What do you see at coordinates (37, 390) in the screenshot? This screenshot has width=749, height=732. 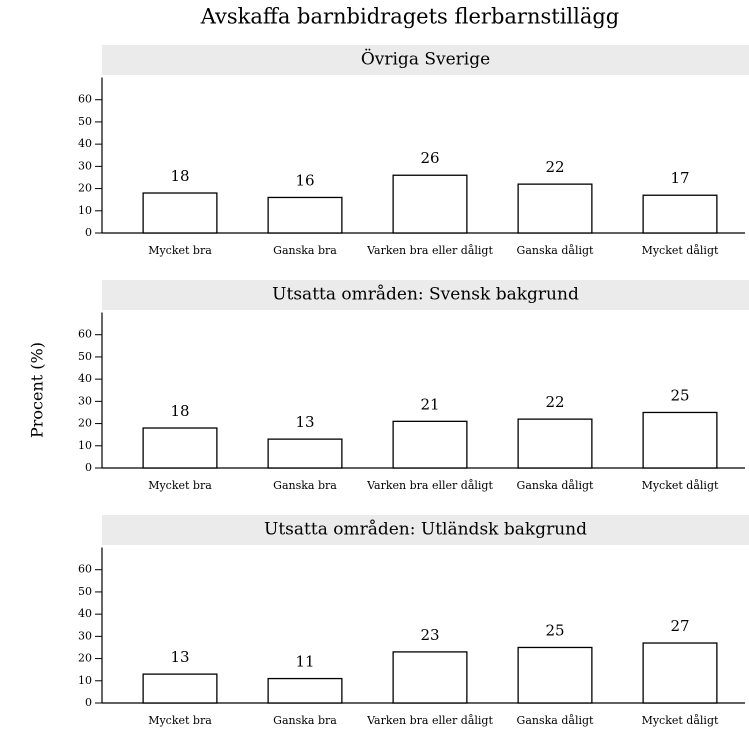 I see `y-axis-label: Procent (%)` at bounding box center [37, 390].